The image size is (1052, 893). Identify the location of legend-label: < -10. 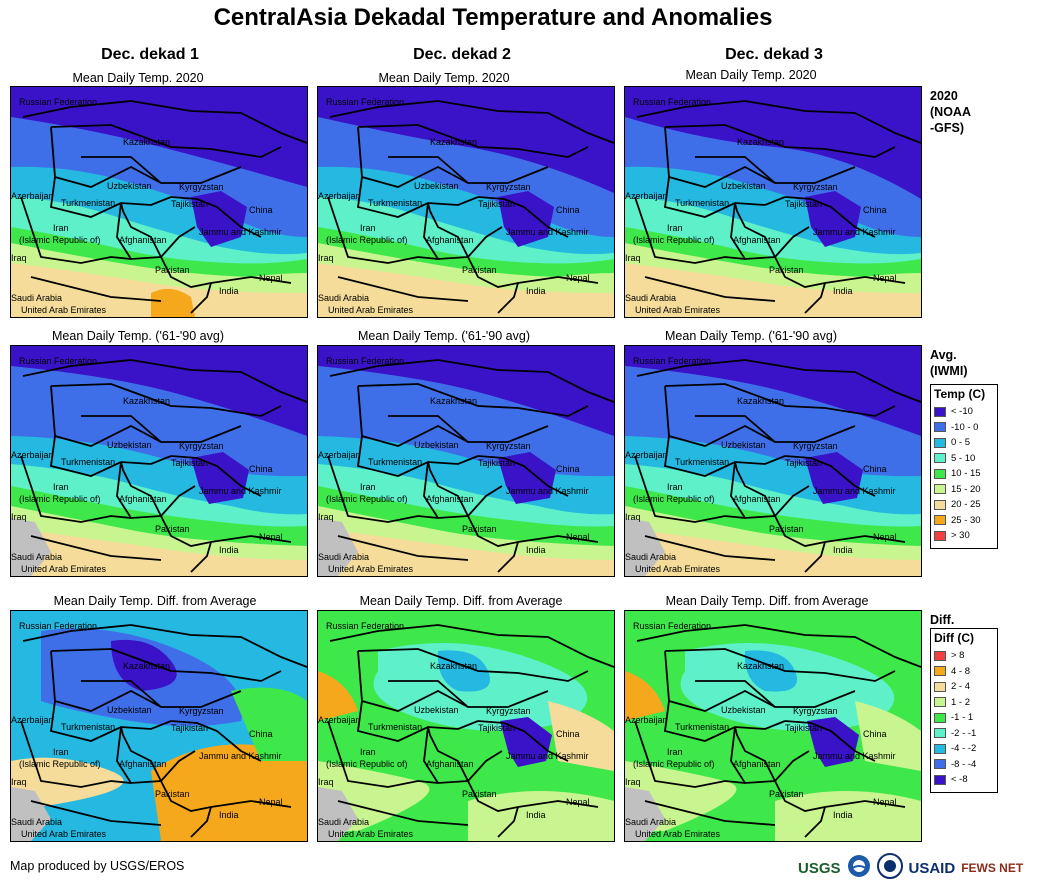
(962, 412).